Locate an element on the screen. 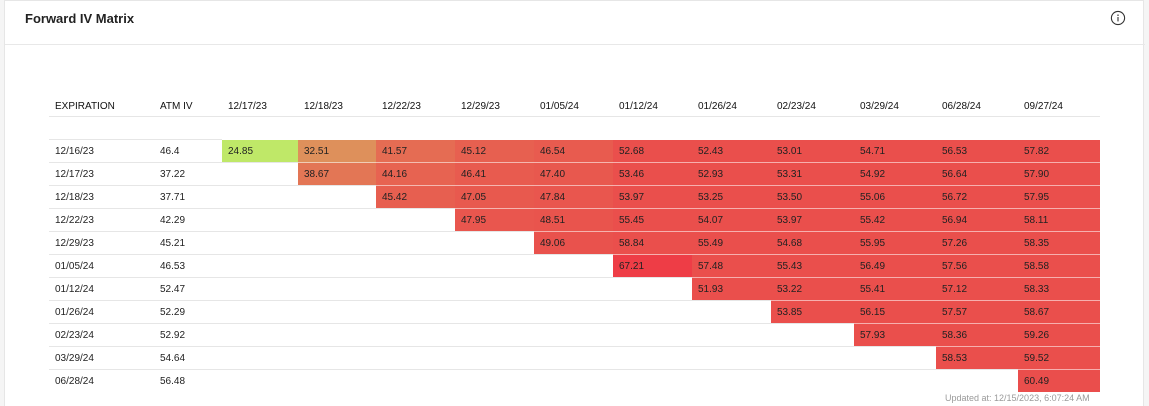 This screenshot has height=406, width=1149. header-date: 12/18/23 is located at coordinates (323, 106).